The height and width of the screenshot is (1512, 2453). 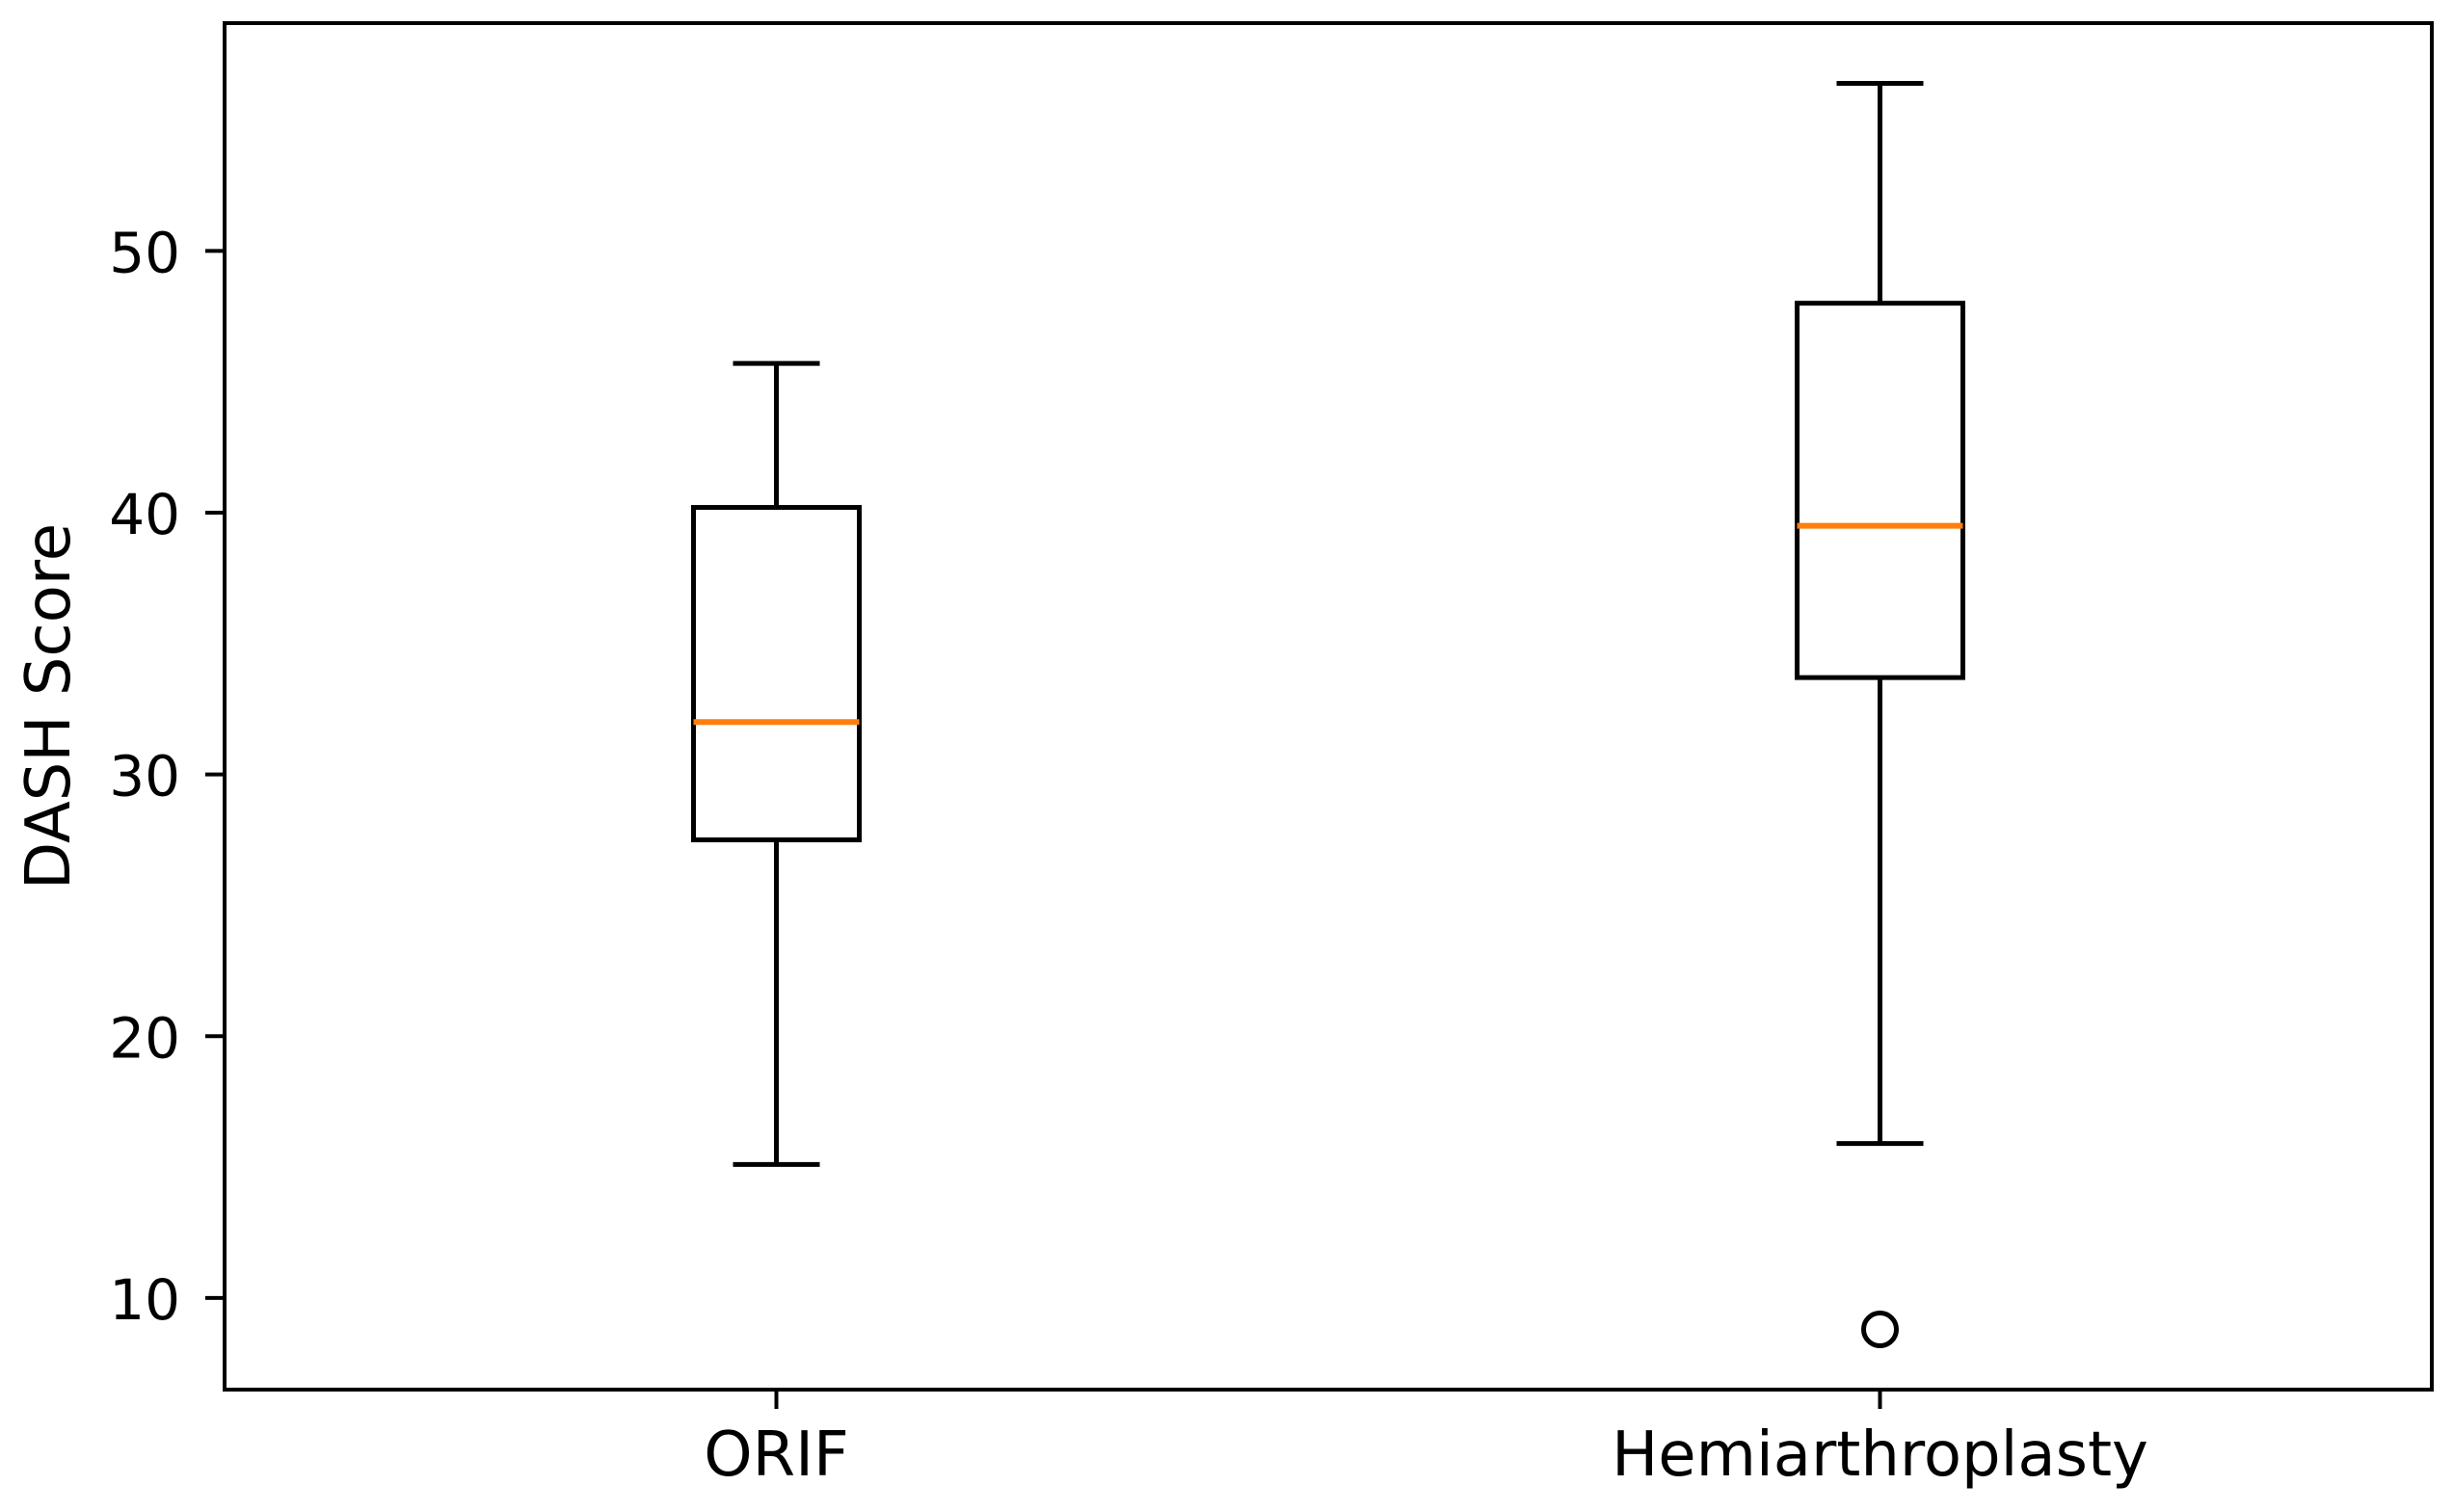 I want to click on x-tick-label-hemiarthroplasty: Hemiarthroplasty, so click(x=1880, y=1455).